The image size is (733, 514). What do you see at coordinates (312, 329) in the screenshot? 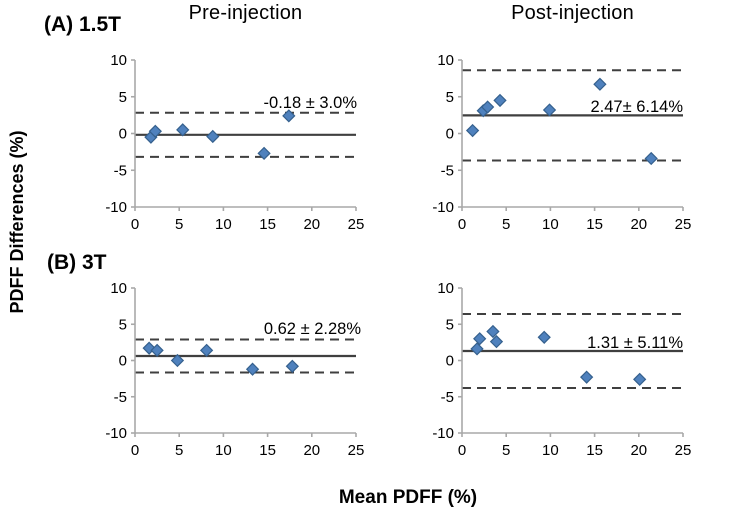
I see `annotation-3t-pre: 0.62 ± 2.28%` at bounding box center [312, 329].